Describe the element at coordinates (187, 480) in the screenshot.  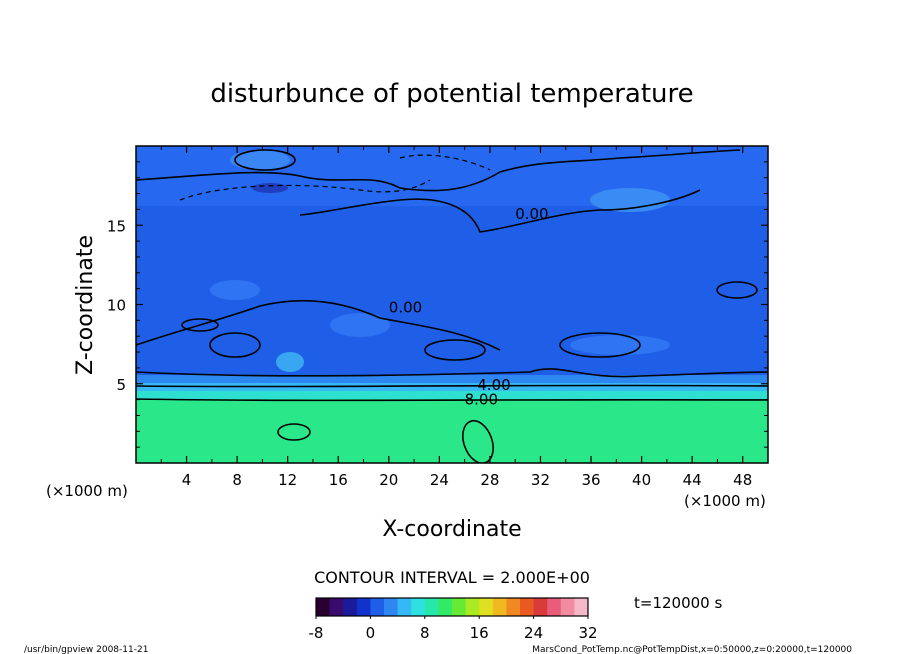
I see `x-tick-label: 4` at that location.